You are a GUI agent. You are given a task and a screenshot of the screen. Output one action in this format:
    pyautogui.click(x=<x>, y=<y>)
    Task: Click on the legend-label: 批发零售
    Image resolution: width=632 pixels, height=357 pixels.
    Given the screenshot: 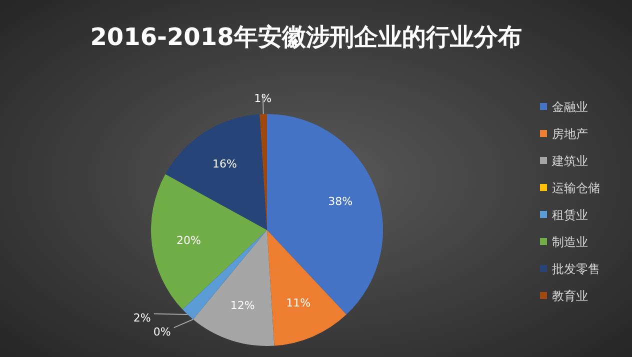 What is the action you would take?
    pyautogui.click(x=576, y=269)
    